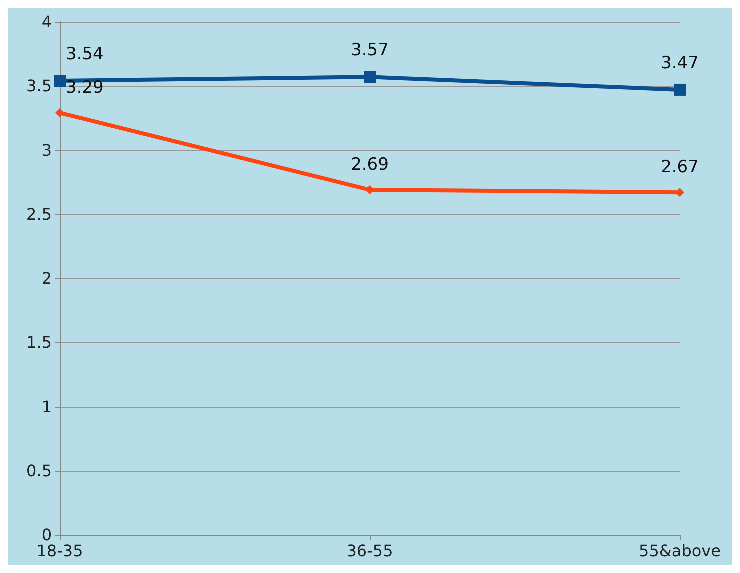 This screenshot has height=573, width=740. I want to click on y-tick-label: 0.5, so click(39, 470).